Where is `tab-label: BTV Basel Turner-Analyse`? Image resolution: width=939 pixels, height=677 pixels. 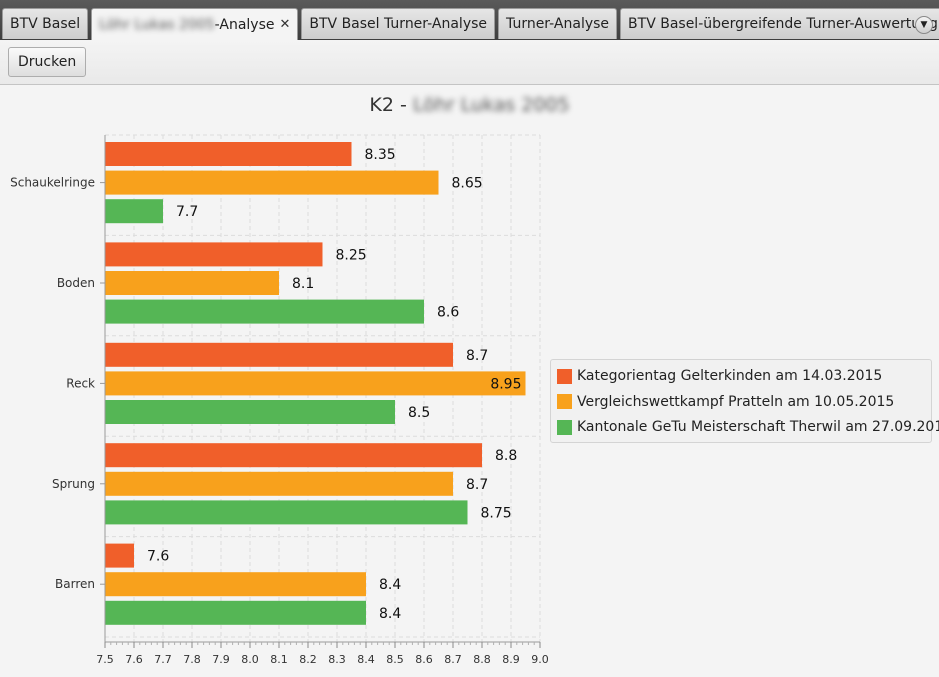
tab-label: BTV Basel Turner-Analyse is located at coordinates (398, 24).